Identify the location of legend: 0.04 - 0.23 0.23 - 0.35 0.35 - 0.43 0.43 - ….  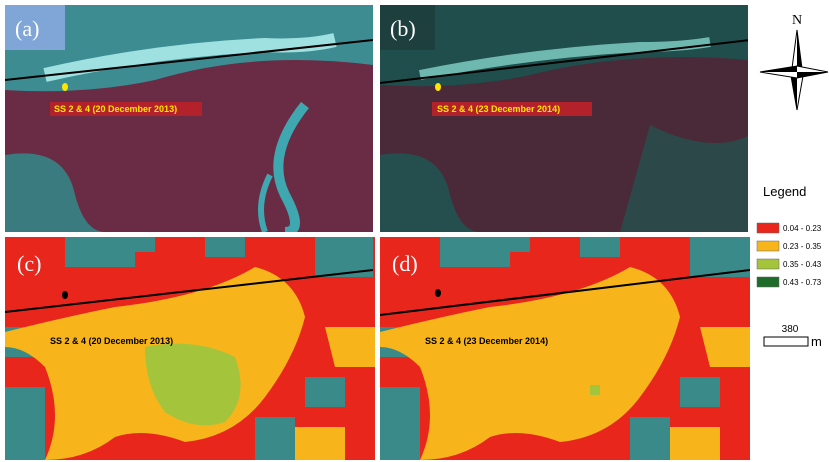
(789, 255).